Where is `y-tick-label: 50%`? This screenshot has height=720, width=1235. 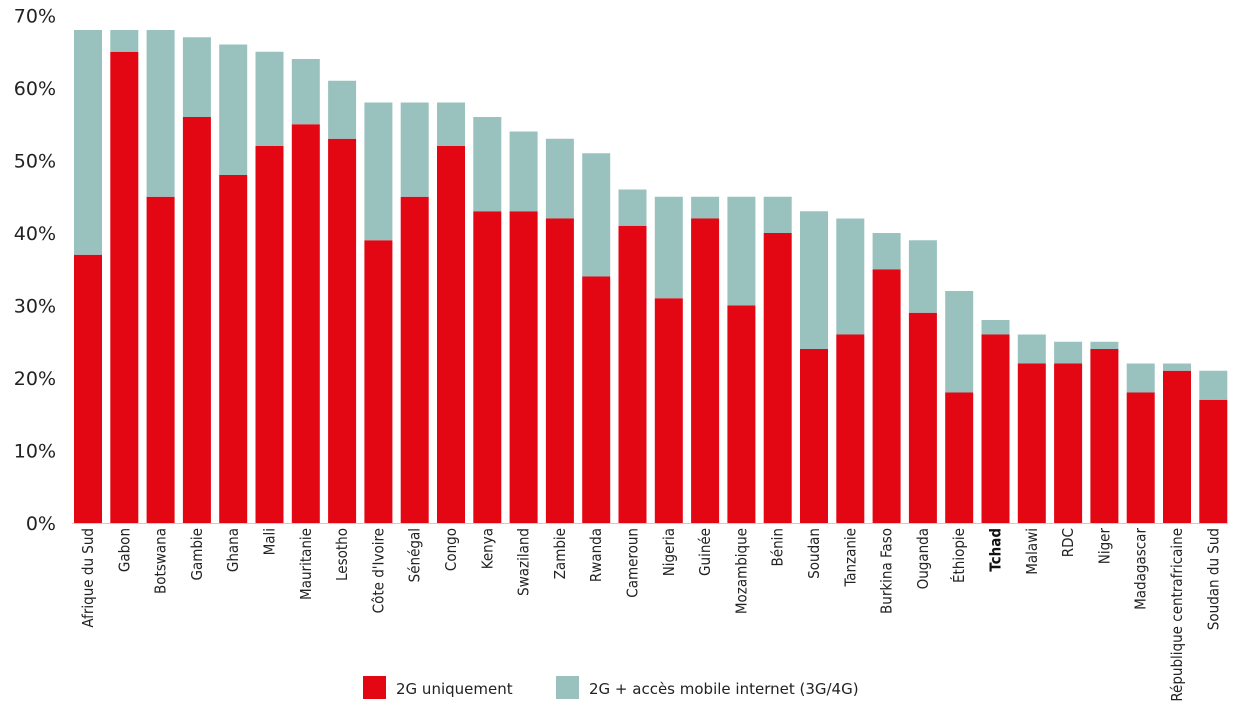
y-tick-label: 50% is located at coordinates (35, 162).